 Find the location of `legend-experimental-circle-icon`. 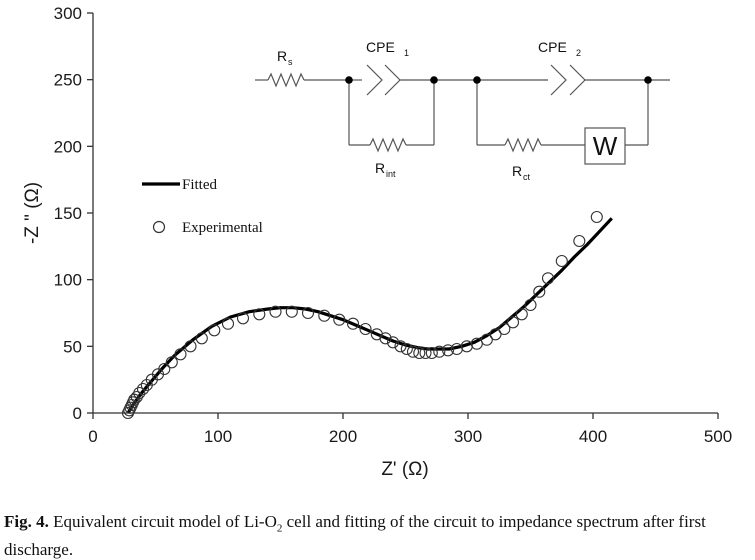

legend-experimental-circle-icon is located at coordinates (159, 227).